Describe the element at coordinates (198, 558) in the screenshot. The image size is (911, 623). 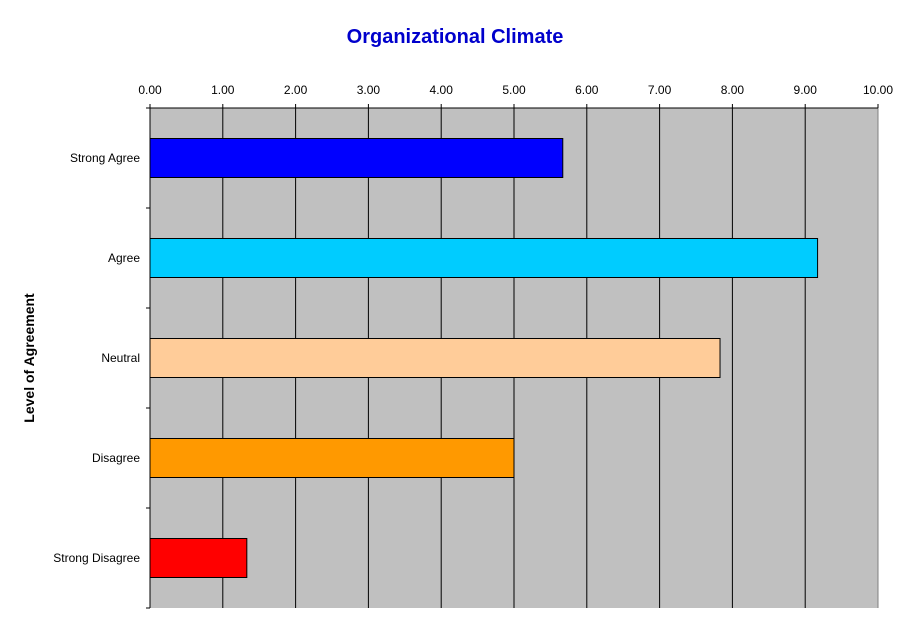
I see `bar-strong-disagree` at that location.